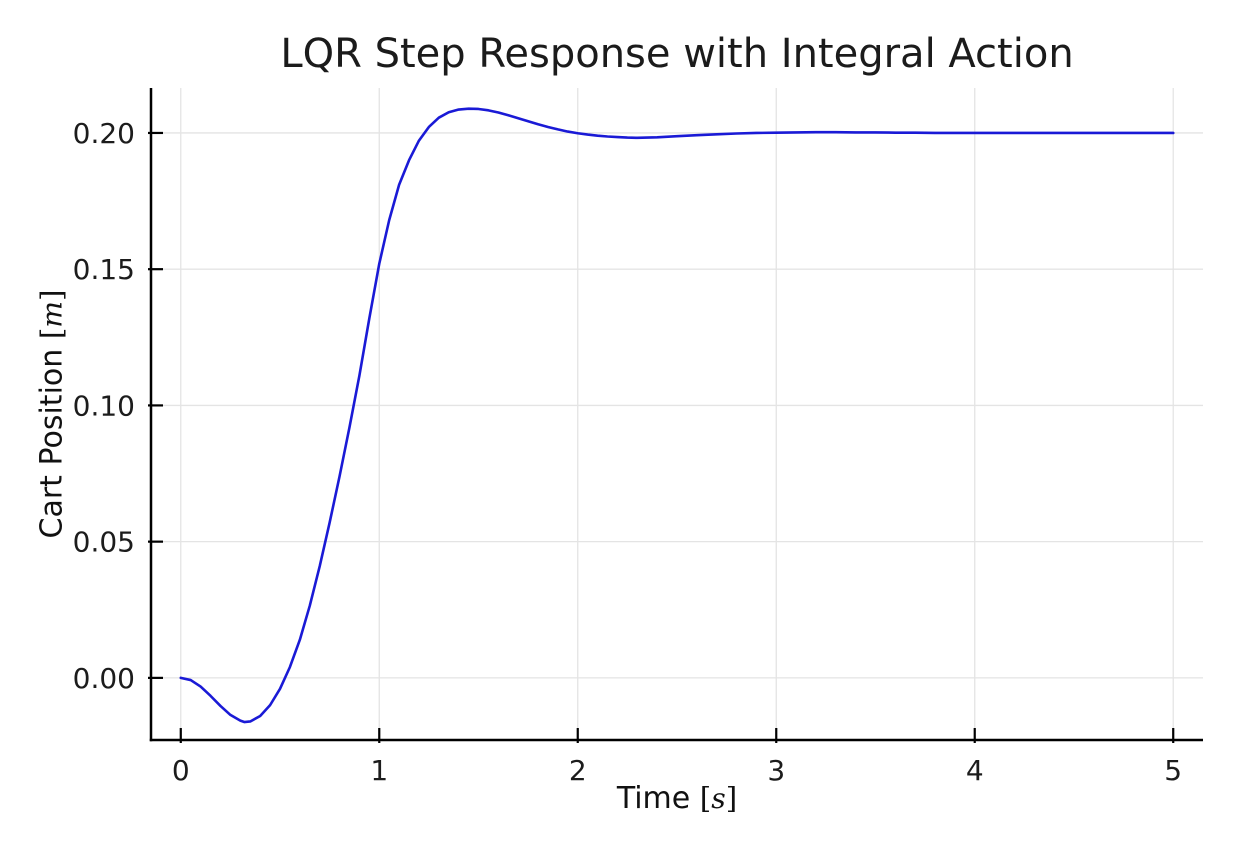 The height and width of the screenshot is (856, 1254). What do you see at coordinates (975, 770) in the screenshot?
I see `x-tick-label: 4` at bounding box center [975, 770].